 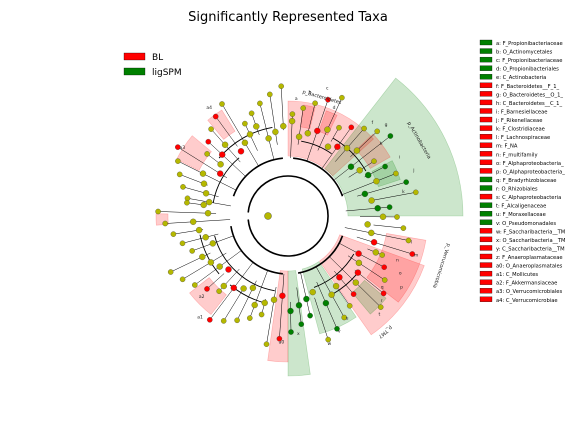 What do you see at coordinates (152, 65) in the screenshot?
I see `legend: BL ligSPM` at bounding box center [152, 65].